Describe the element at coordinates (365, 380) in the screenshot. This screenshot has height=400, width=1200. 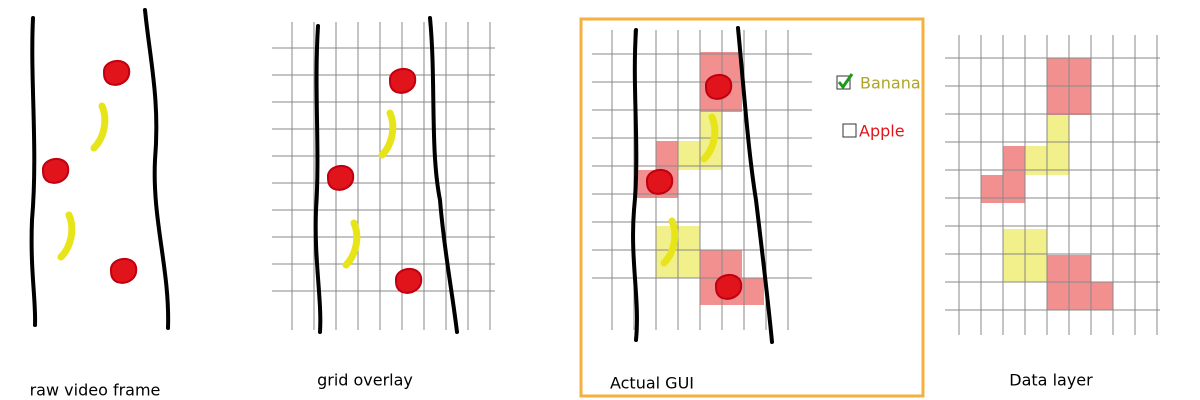
I see `caption: grid overlay` at that location.